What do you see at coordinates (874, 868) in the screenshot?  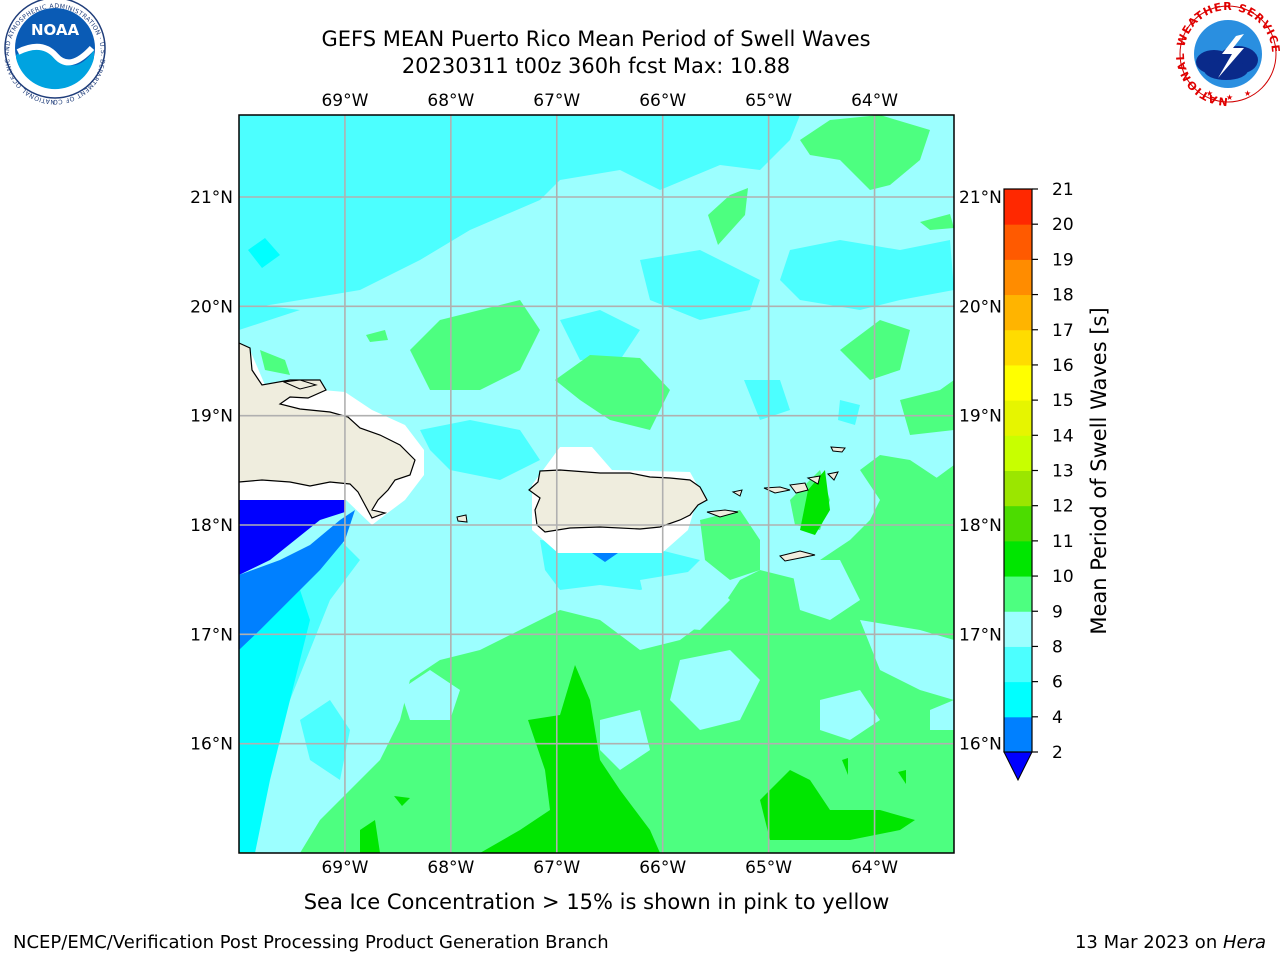 I see `lon-tick-label-bottom-5: 64°W` at bounding box center [874, 868].